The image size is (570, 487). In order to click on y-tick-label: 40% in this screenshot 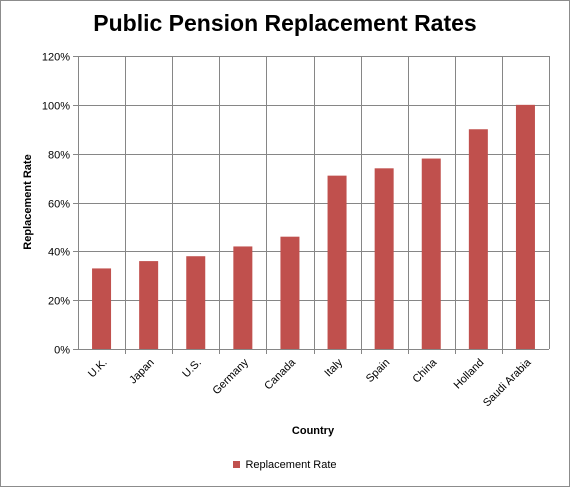, I will do `click(59, 253)`.